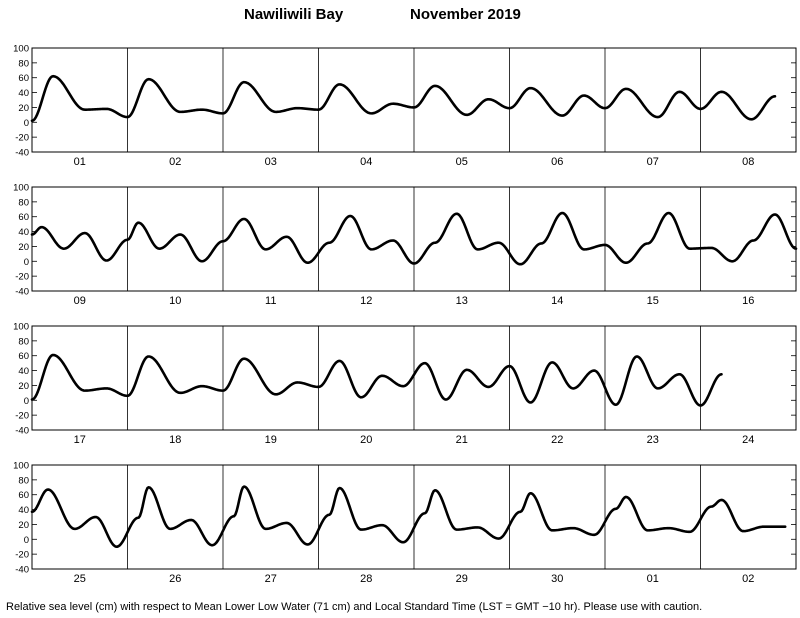  I want to click on day-label: 23, so click(653, 440).